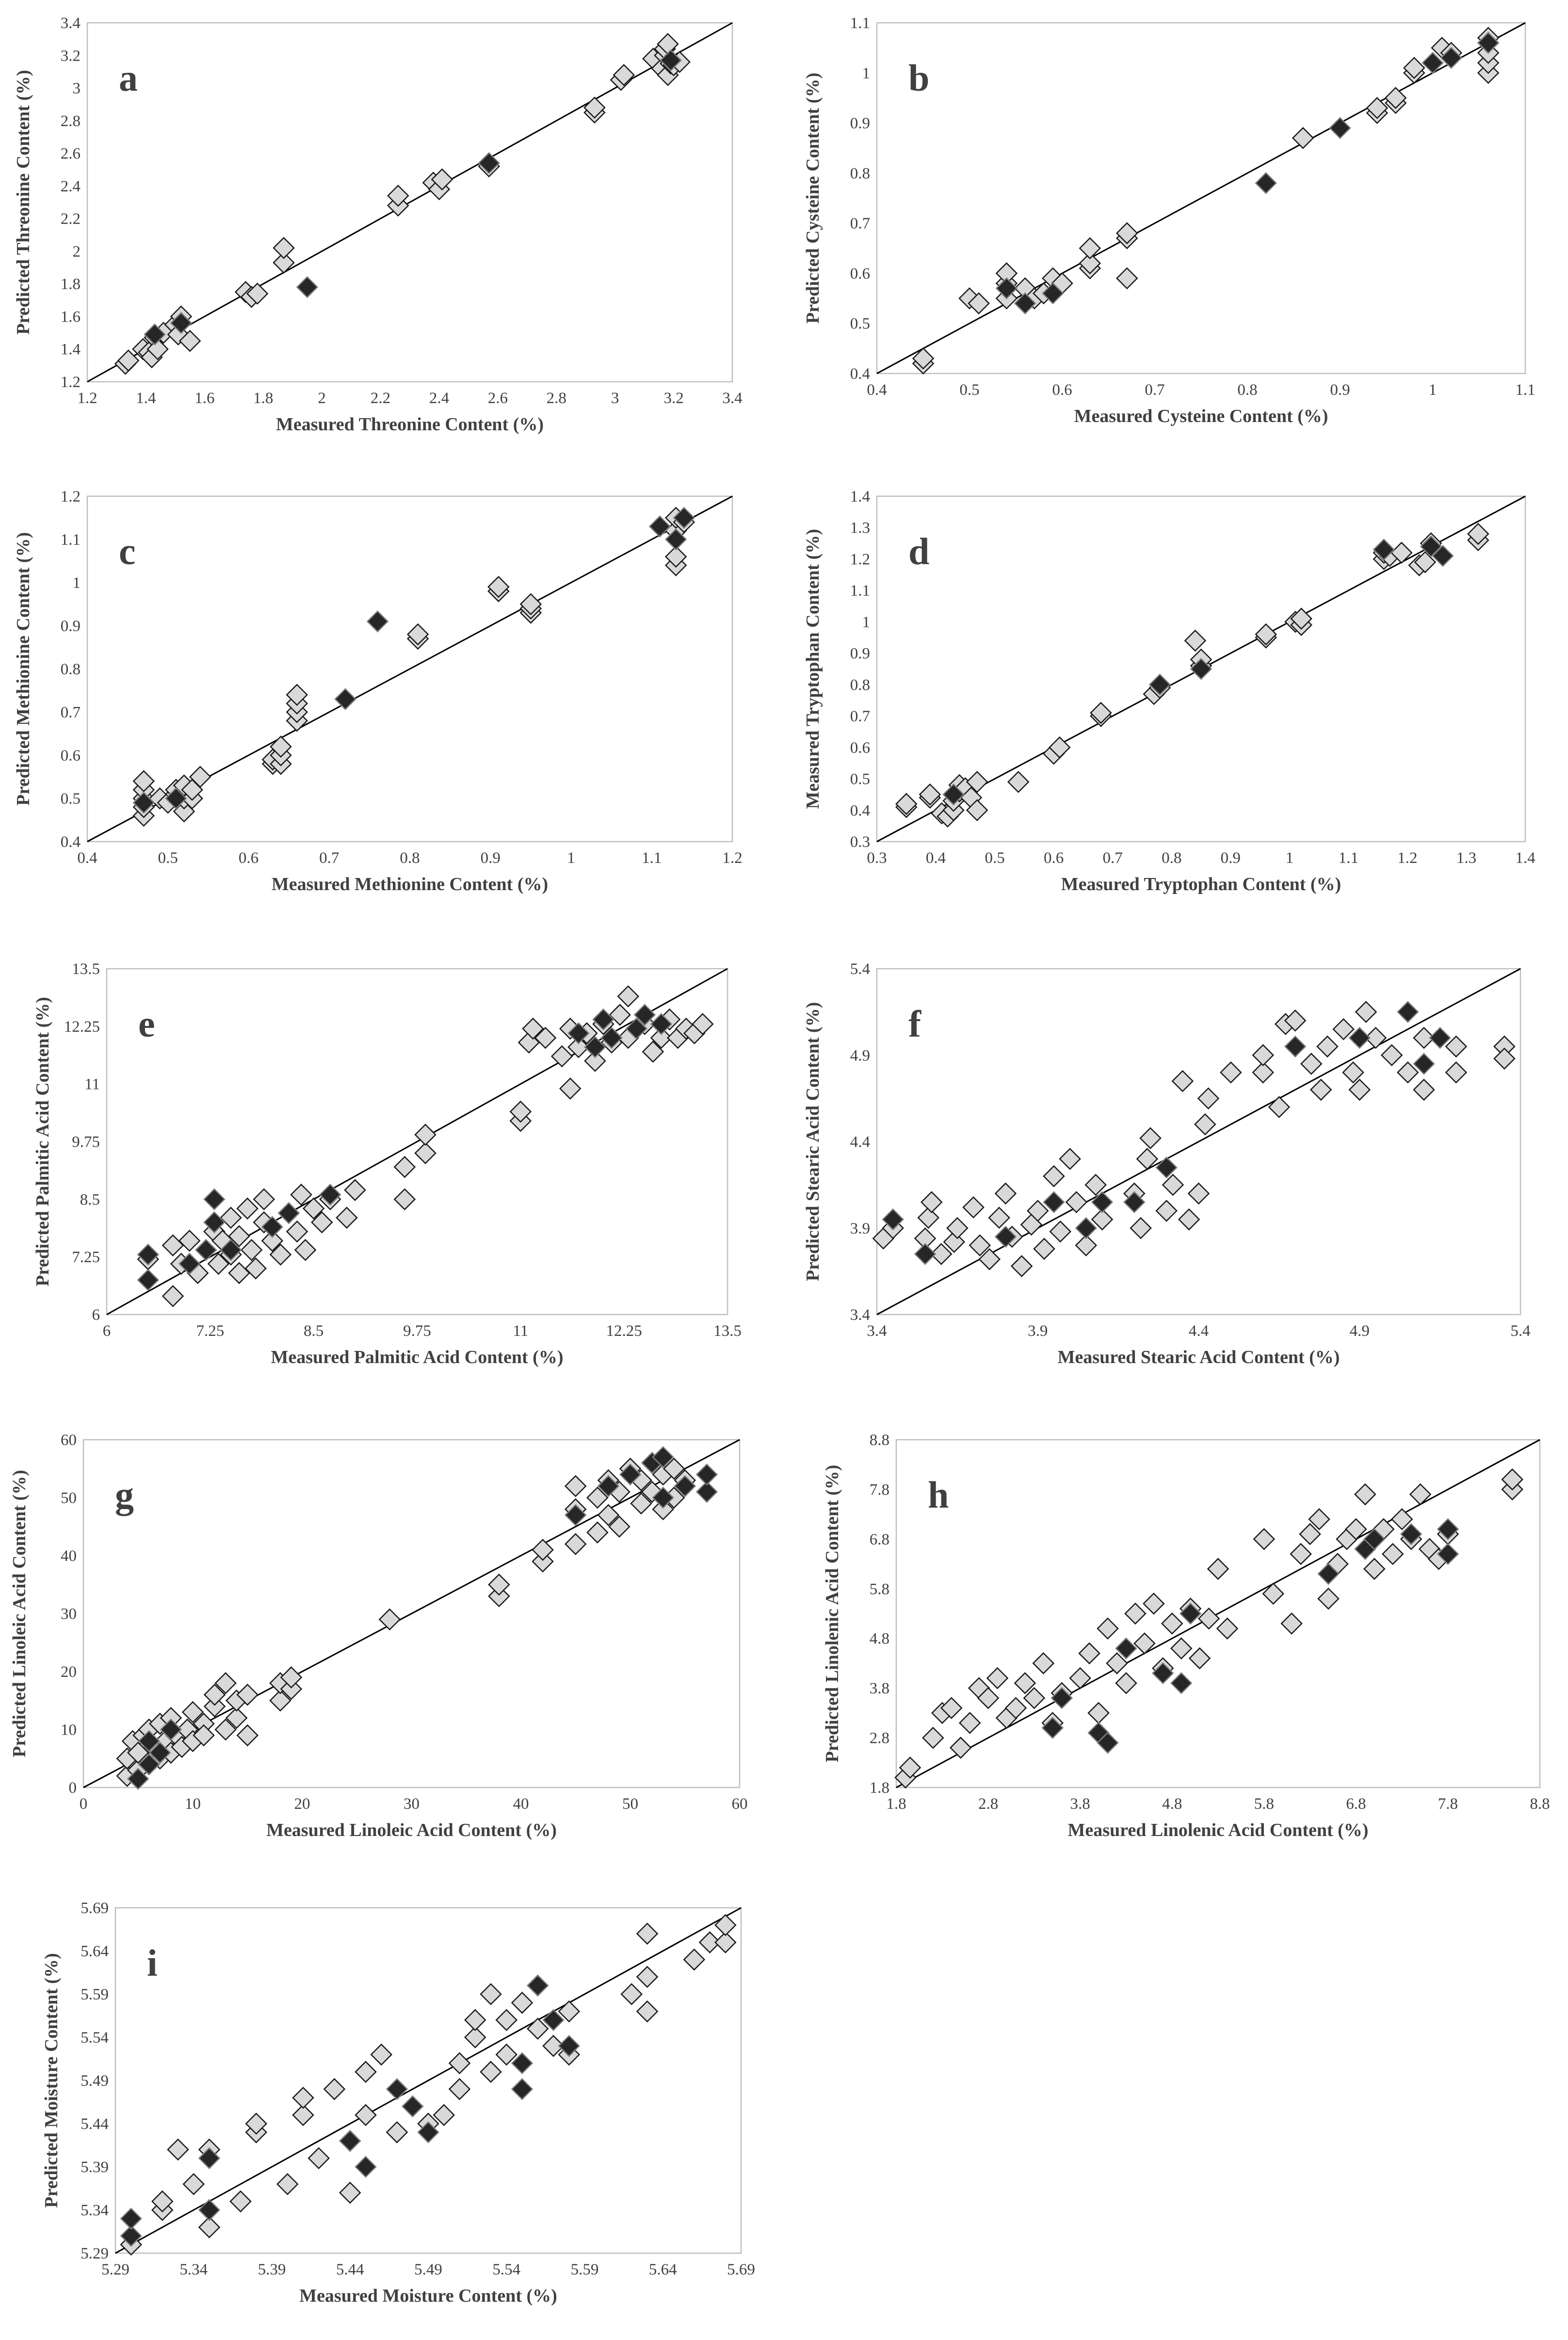 The height and width of the screenshot is (2340, 1568). What do you see at coordinates (71, 121) in the screenshot?
I see `y-tick-label: 2.8` at bounding box center [71, 121].